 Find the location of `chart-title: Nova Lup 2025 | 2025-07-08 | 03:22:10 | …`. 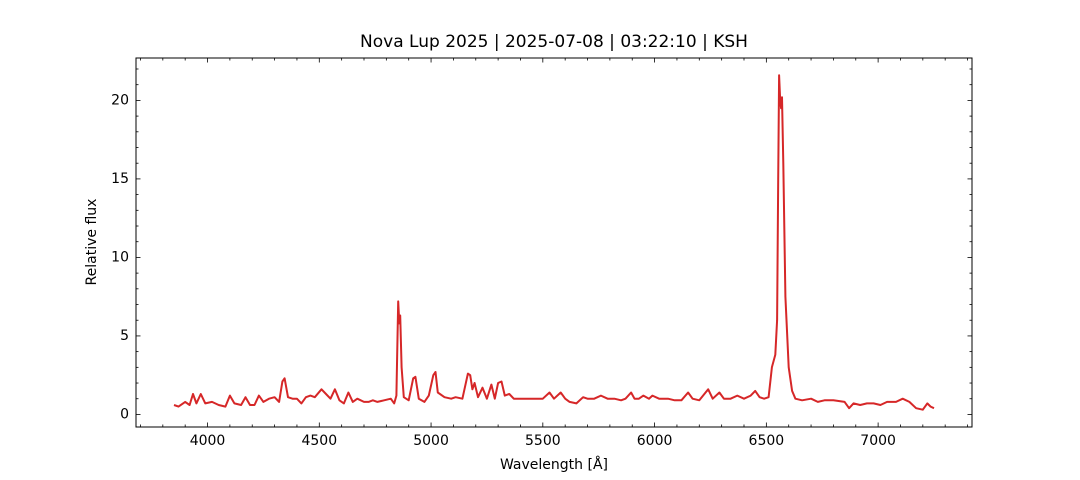

chart-title: Nova Lup 2025 | 2025-07-08 | 03:22:10 | … is located at coordinates (554, 42).